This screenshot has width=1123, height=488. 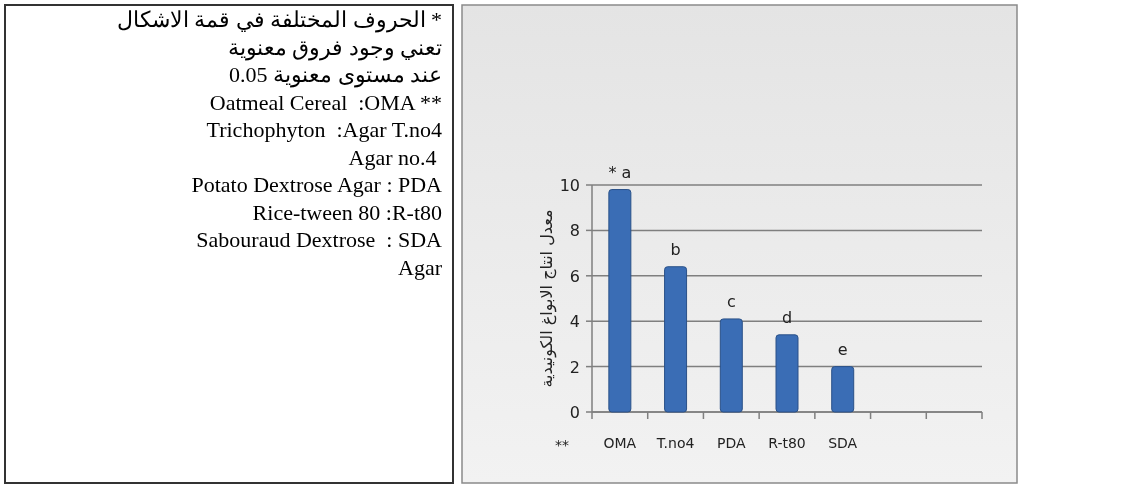 What do you see at coordinates (324, 130) in the screenshot?
I see `text: Trichophyton :Agar T.no4` at bounding box center [324, 130].